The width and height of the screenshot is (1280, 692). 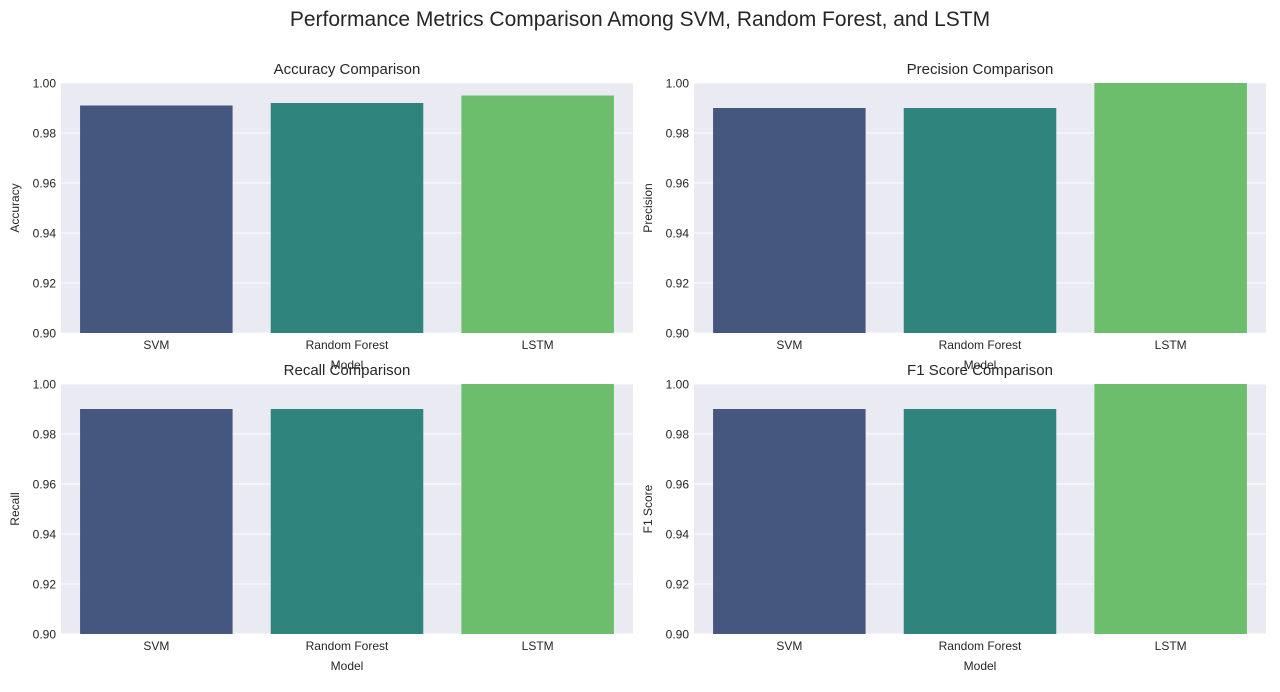 What do you see at coordinates (347, 69) in the screenshot?
I see `subplot-title: Accuracy Comparison` at bounding box center [347, 69].